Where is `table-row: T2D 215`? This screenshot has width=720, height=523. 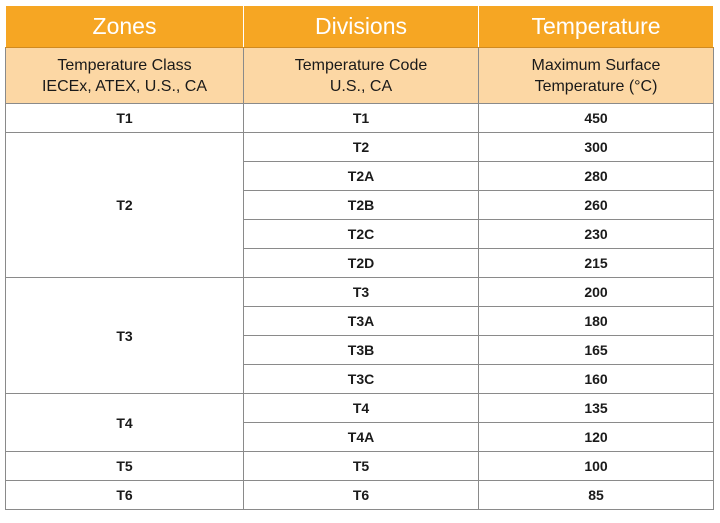 table-row: T2D 215 is located at coordinates (360, 263).